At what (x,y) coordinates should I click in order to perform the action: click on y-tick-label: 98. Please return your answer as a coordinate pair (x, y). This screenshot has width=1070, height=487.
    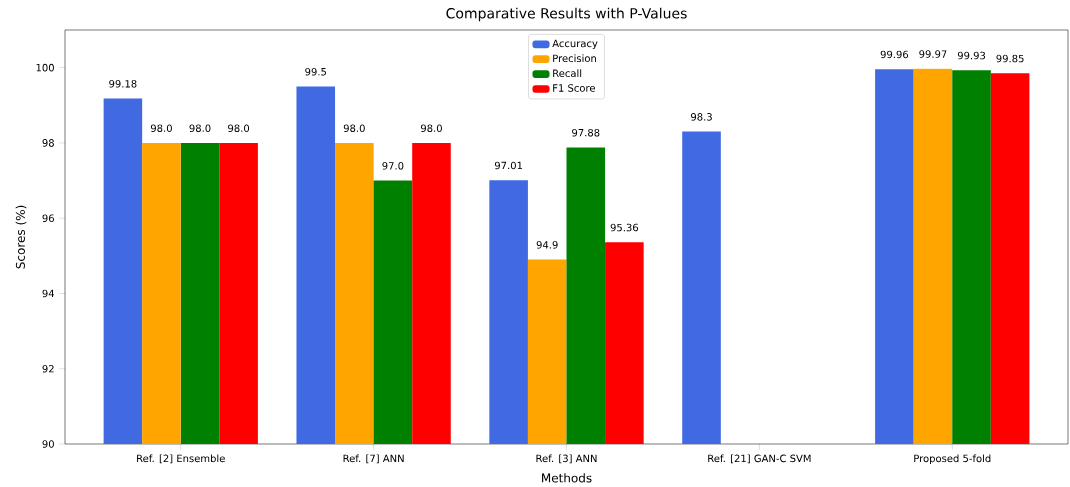
    Looking at the image, I should click on (48, 143).